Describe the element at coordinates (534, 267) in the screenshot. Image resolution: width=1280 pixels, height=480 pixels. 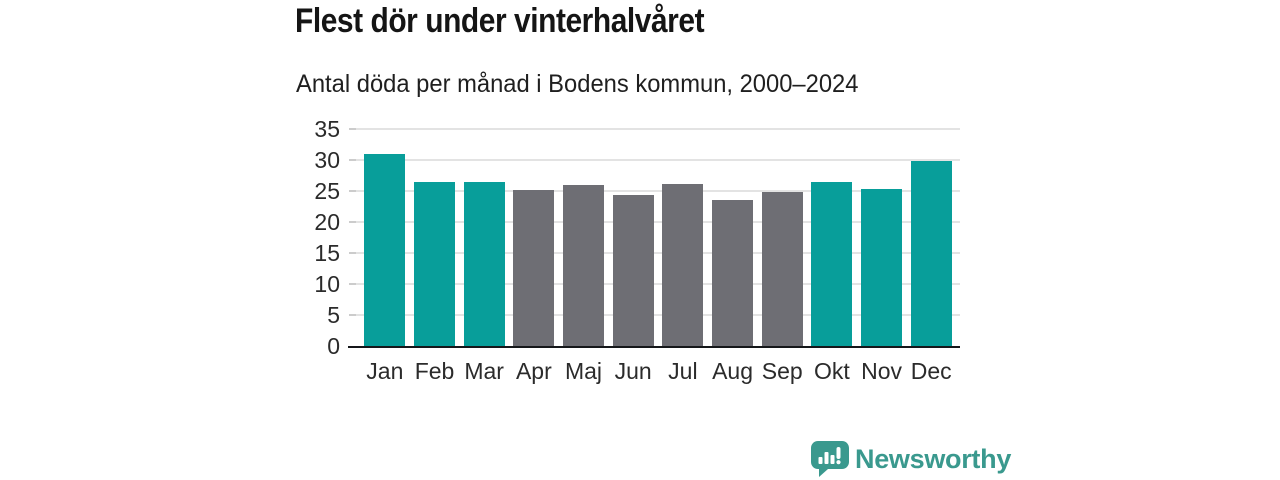
I see `bar-apr` at that location.